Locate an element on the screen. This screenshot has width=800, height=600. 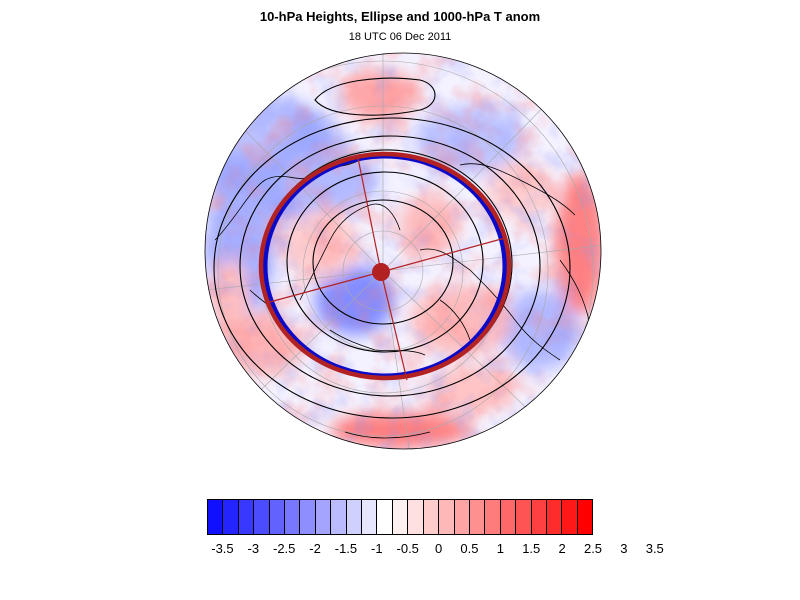
colorbar-tick-label: -1 is located at coordinates (377, 548).